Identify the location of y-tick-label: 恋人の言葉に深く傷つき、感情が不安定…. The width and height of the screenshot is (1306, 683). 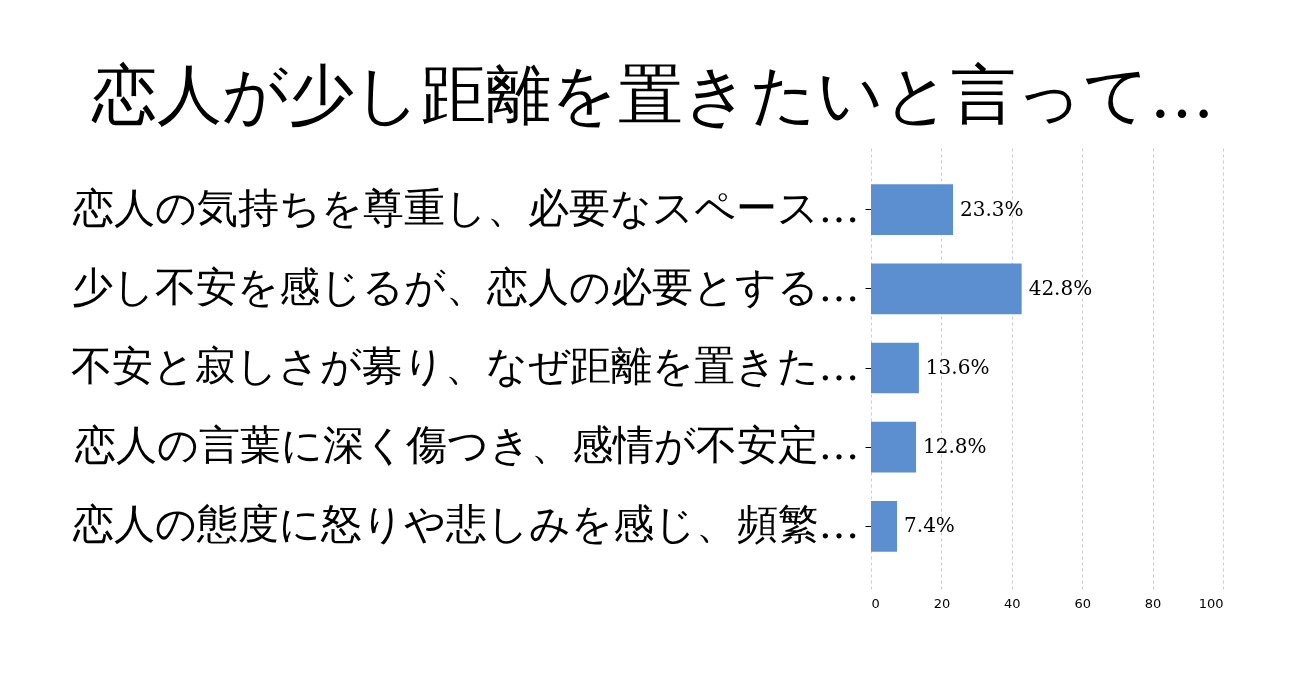
(466, 445).